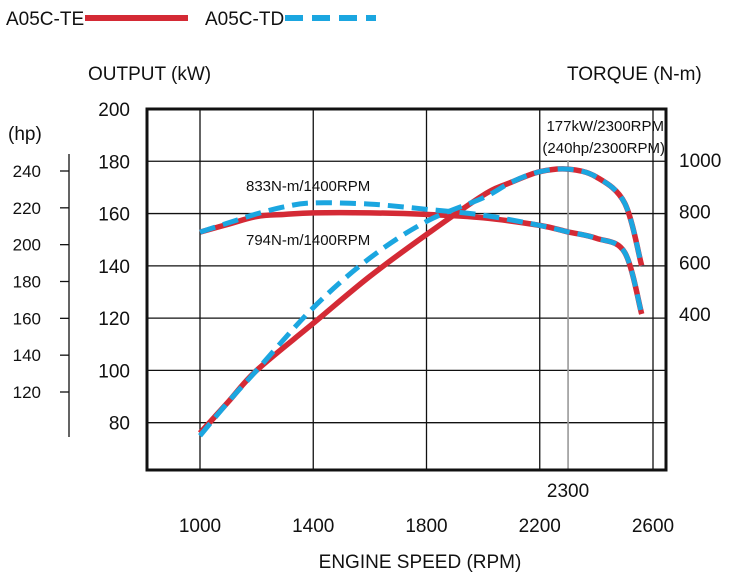 This screenshot has width=744, height=577. I want to click on y-right-tick-label: 800, so click(695, 212).